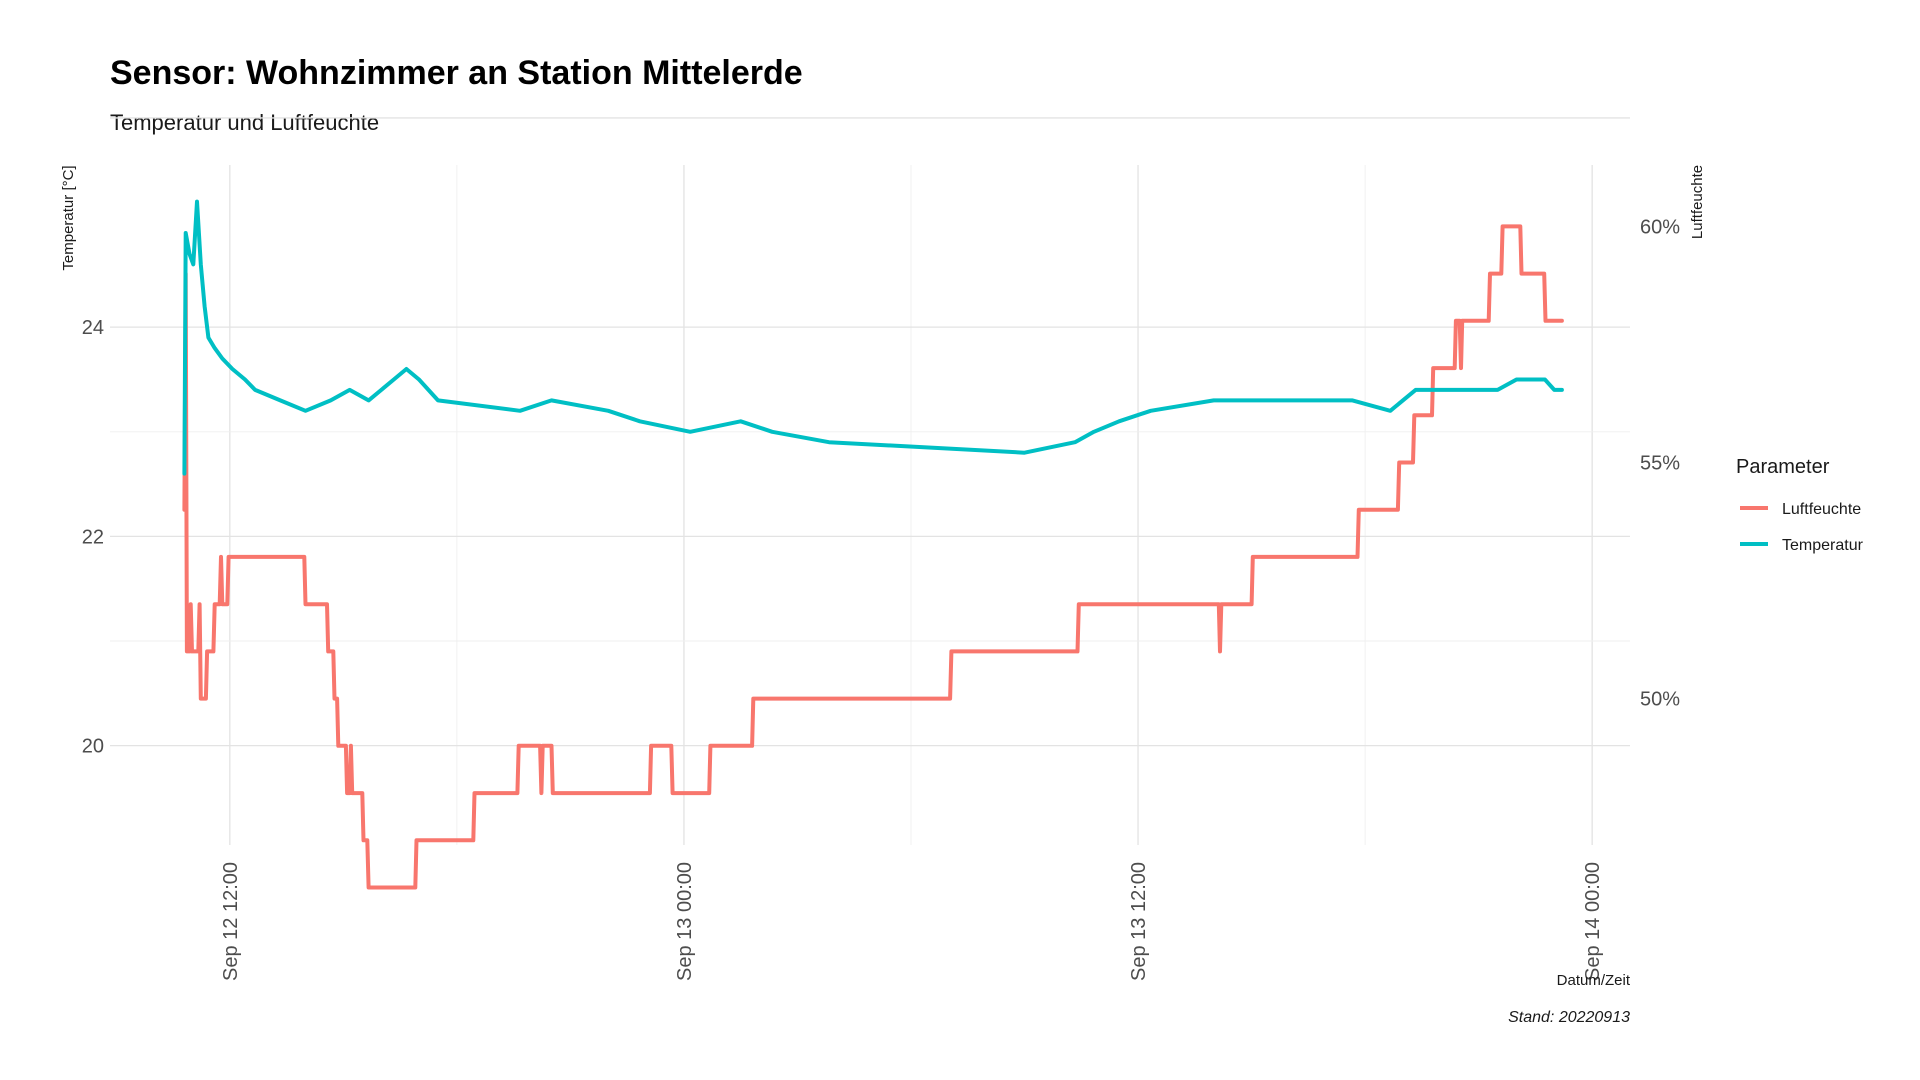  I want to click on caption: Stand: 20220913, so click(1569, 1017).